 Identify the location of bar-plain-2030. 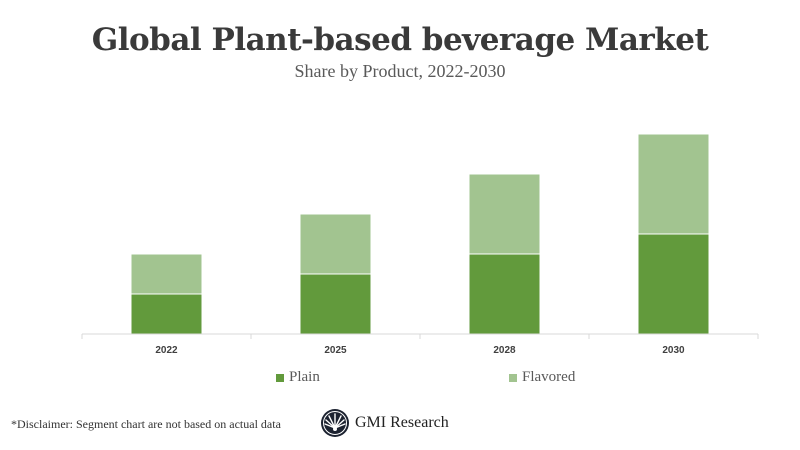
(673, 284).